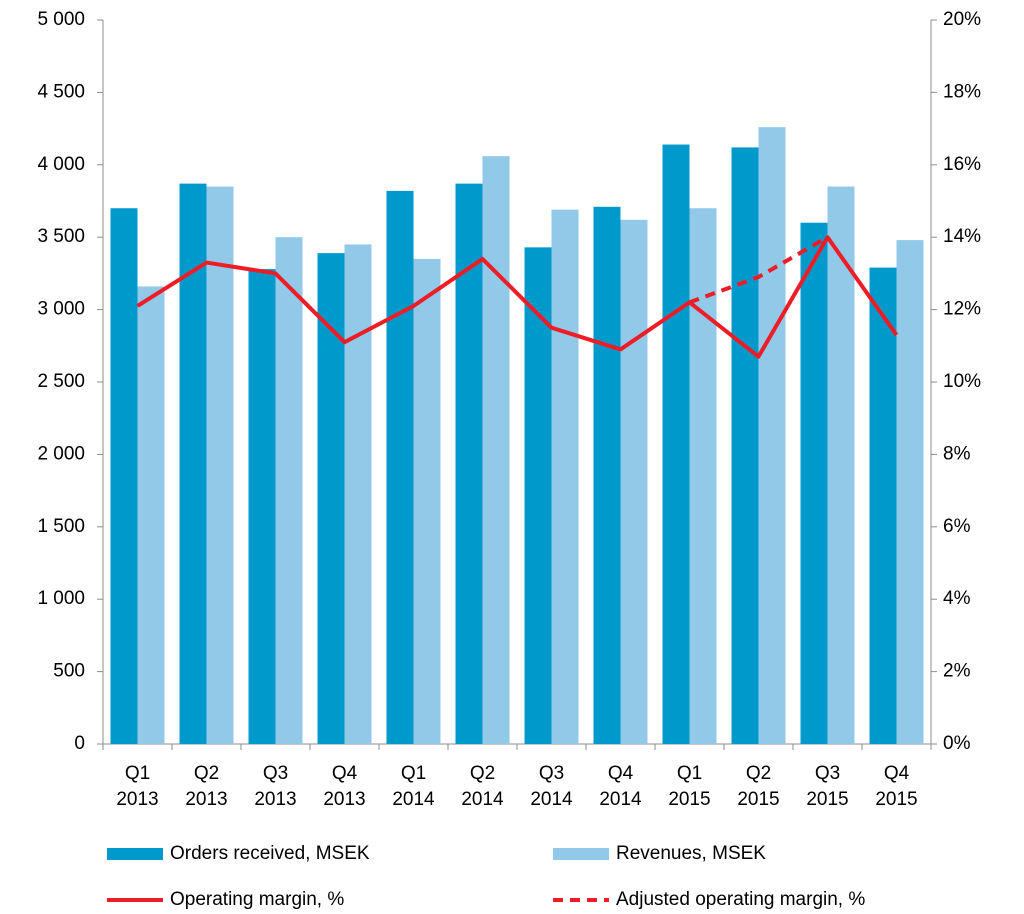 This screenshot has height=914, width=1024. Describe the element at coordinates (137, 786) in the screenshot. I see `x-tick-label: Q1 2013` at that location.